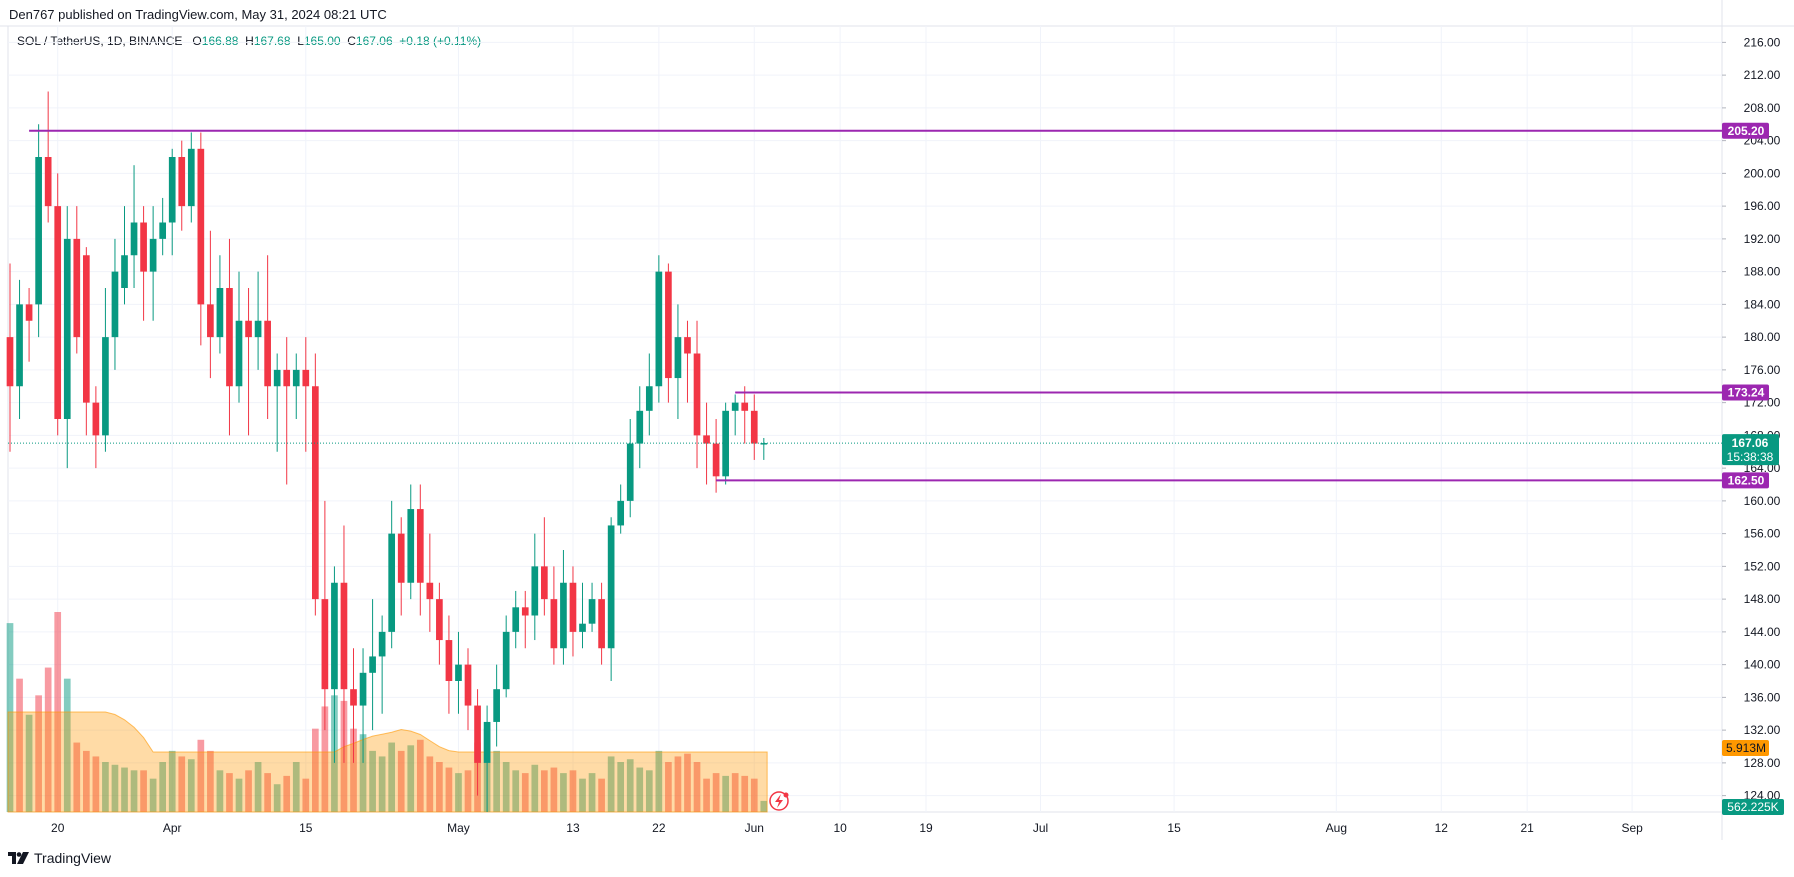 Image resolution: width=1794 pixels, height=877 pixels. What do you see at coordinates (1442, 828) in the screenshot?
I see `time-tick-label: 12` at bounding box center [1442, 828].